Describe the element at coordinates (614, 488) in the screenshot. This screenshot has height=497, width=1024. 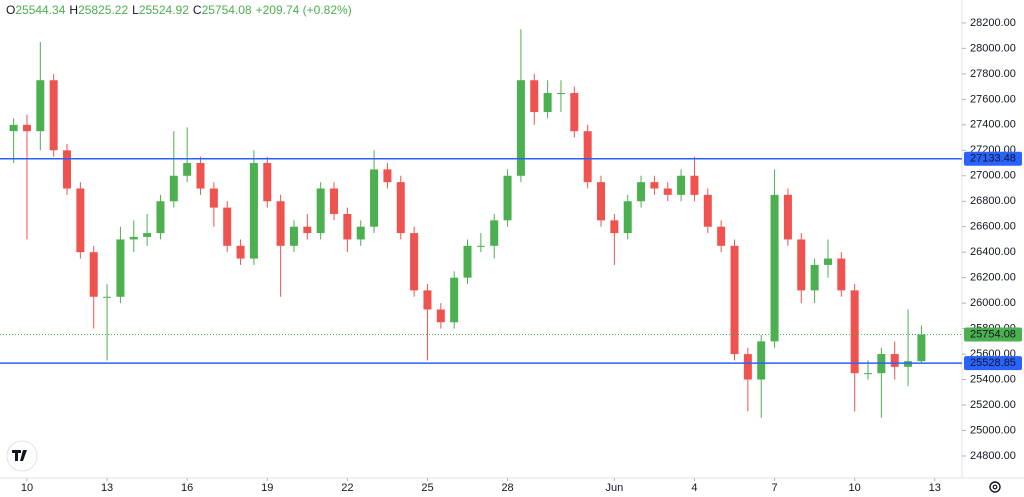
I see `x-tick-label: Jun` at that location.